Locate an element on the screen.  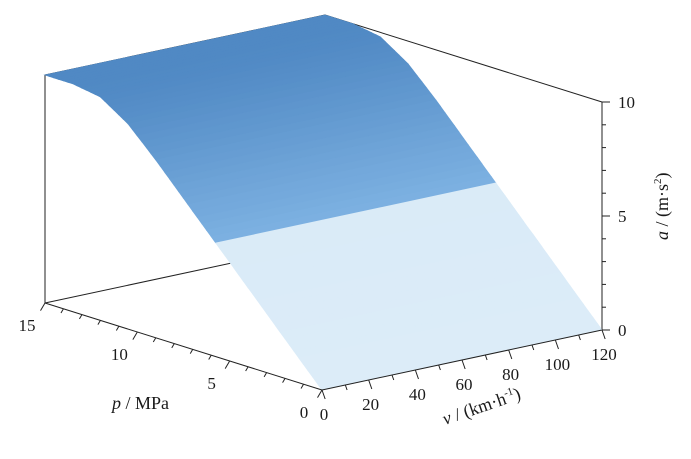
v-axis-ticks: 0 20 40 60 80 100 120 is located at coordinates (468, 376).